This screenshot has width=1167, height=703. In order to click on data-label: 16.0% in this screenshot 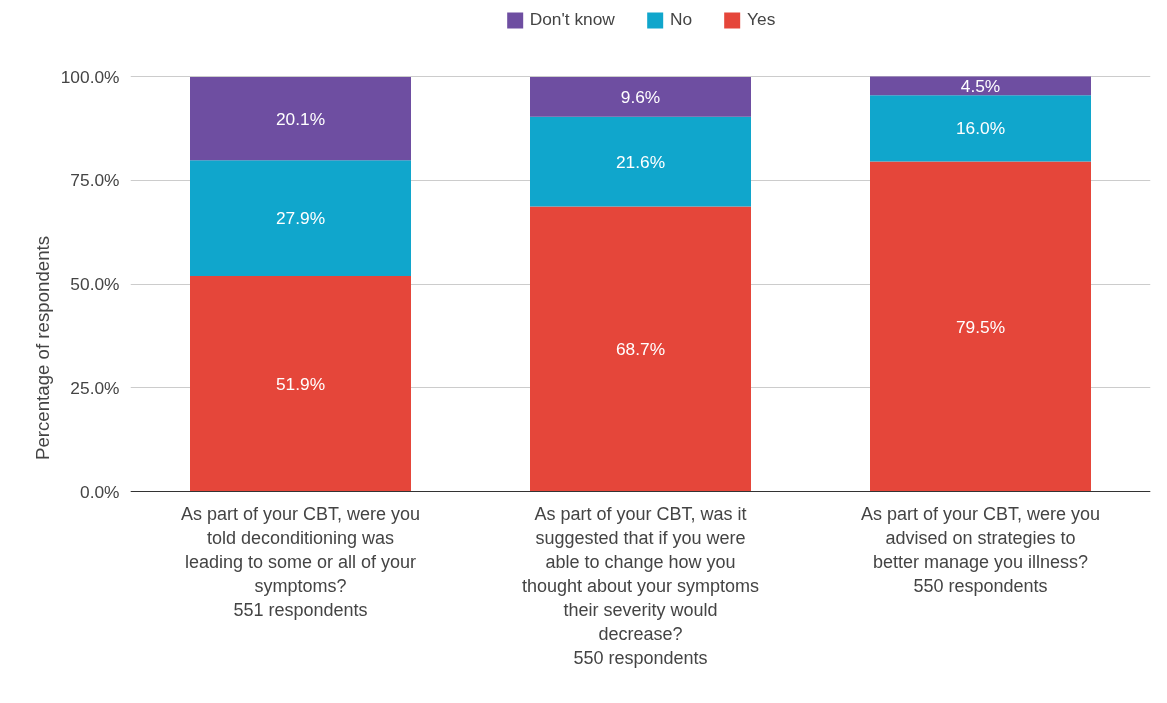, I will do `click(980, 128)`.